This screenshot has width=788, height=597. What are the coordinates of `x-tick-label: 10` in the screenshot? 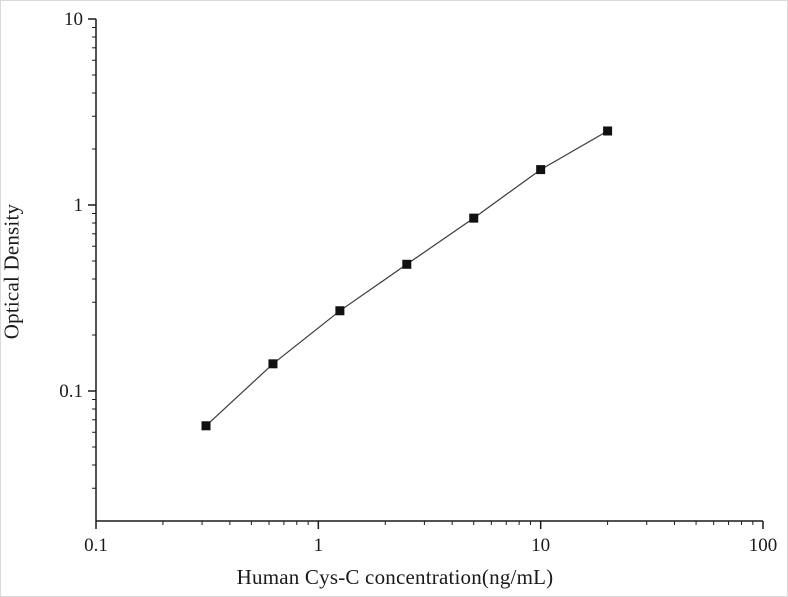 It's located at (540, 545).